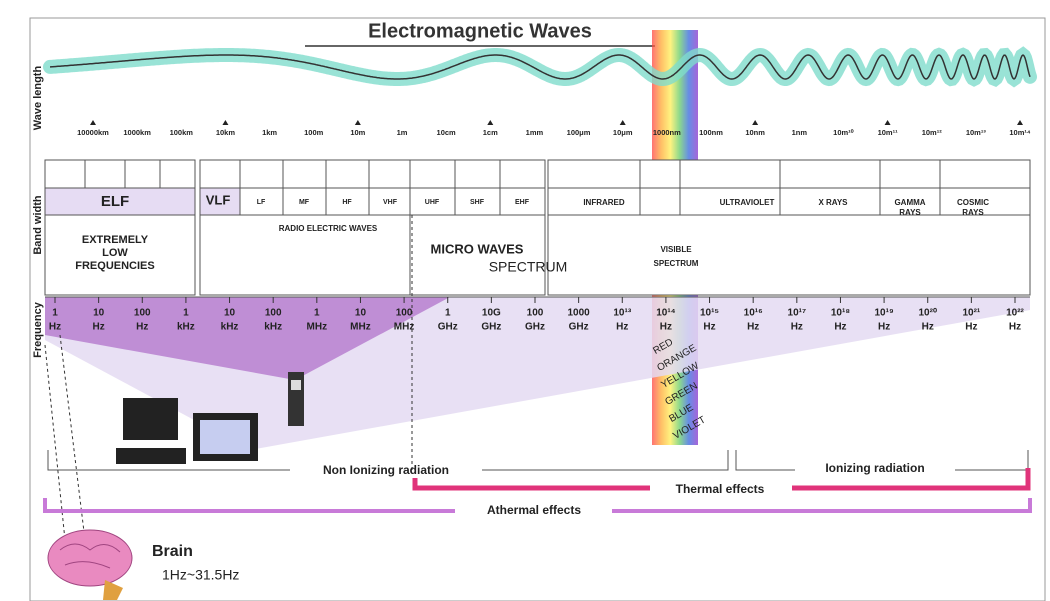 The height and width of the screenshot is (601, 1050). Describe the element at coordinates (226, 132) in the screenshot. I see `wavelength-label: 10km` at that location.